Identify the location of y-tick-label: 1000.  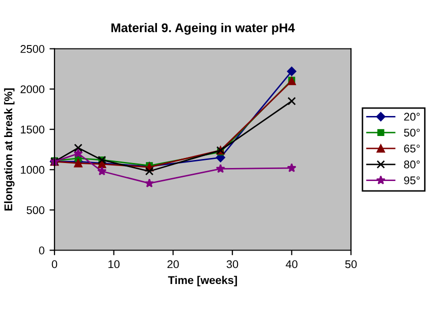
(32, 170).